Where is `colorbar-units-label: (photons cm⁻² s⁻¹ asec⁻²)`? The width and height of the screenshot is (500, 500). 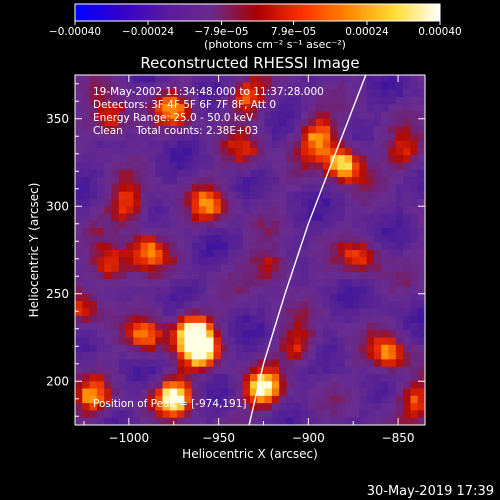
colorbar-units-label: (photons cm⁻² s⁻¹ asec⁻²) is located at coordinates (275, 44).